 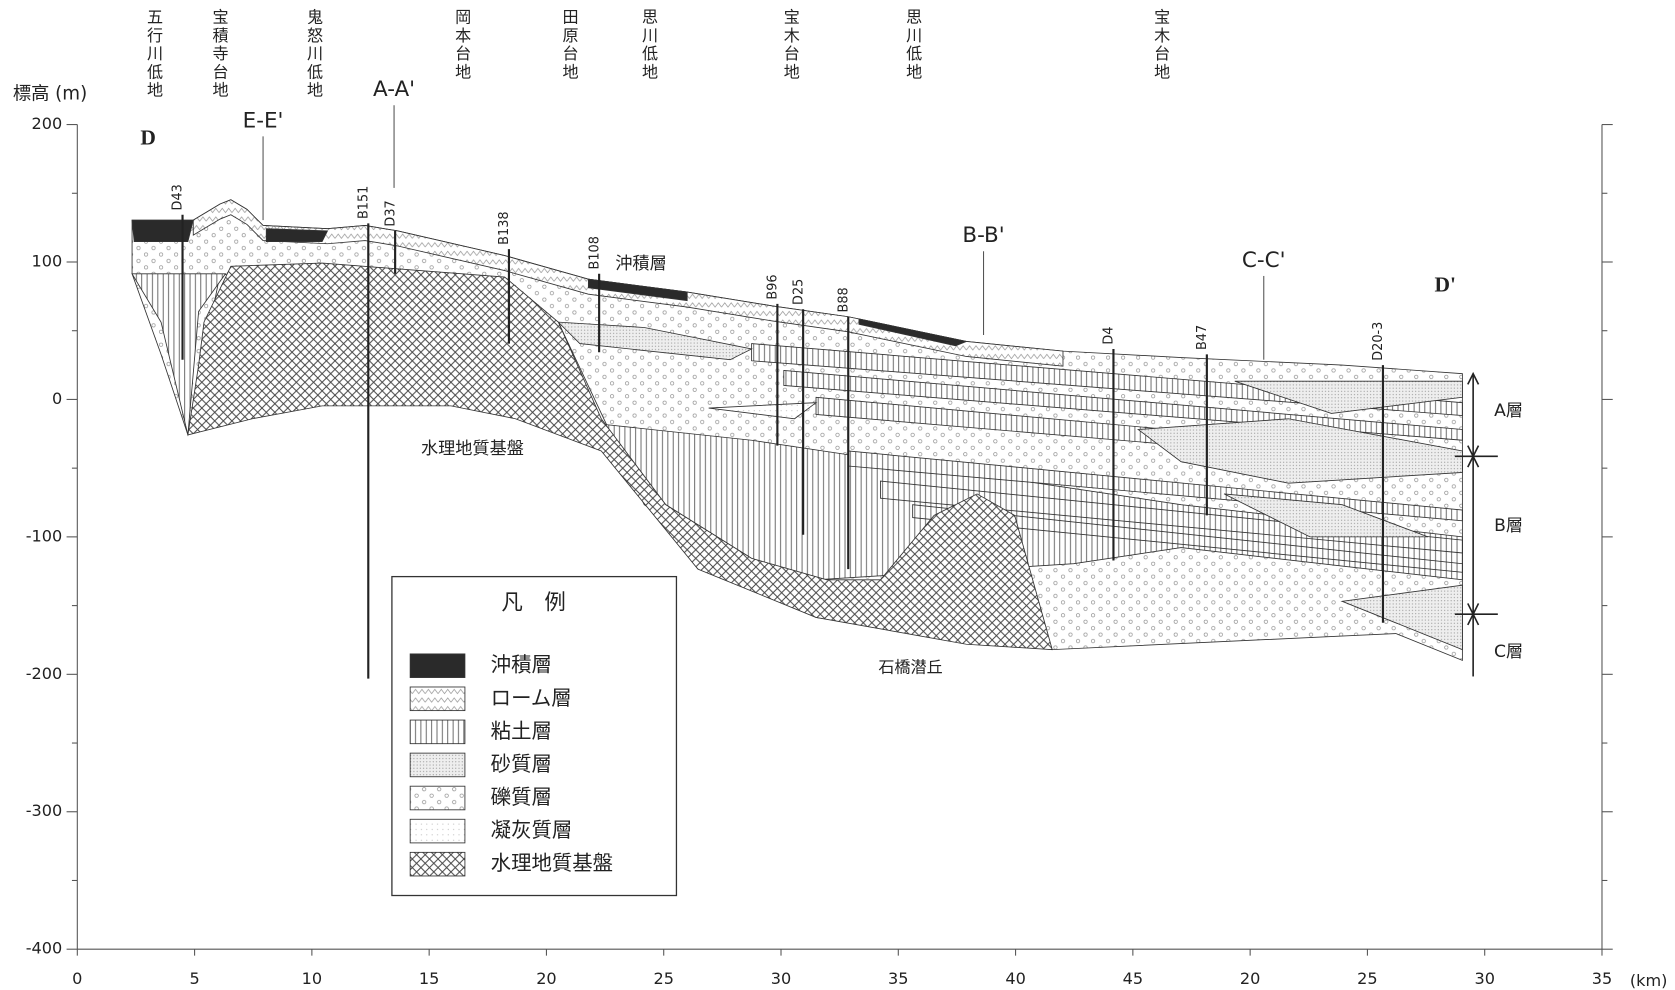 What do you see at coordinates (798, 292) in the screenshot?
I see `borehole-label: D25` at bounding box center [798, 292].